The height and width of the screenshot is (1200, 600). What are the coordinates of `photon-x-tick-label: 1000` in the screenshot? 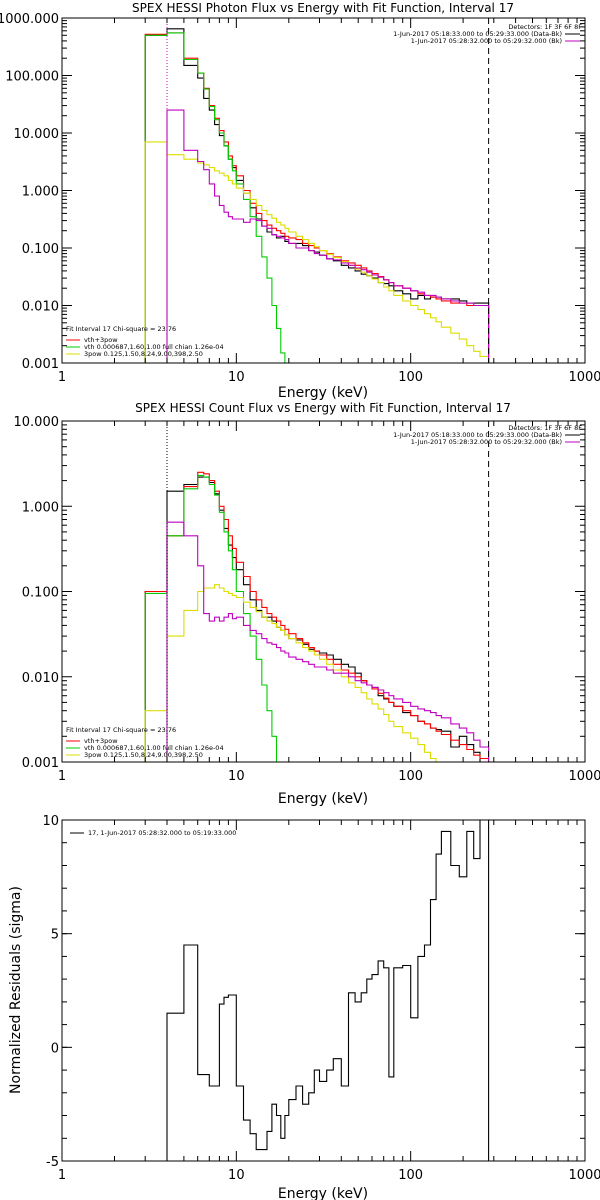 It's located at (584, 377).